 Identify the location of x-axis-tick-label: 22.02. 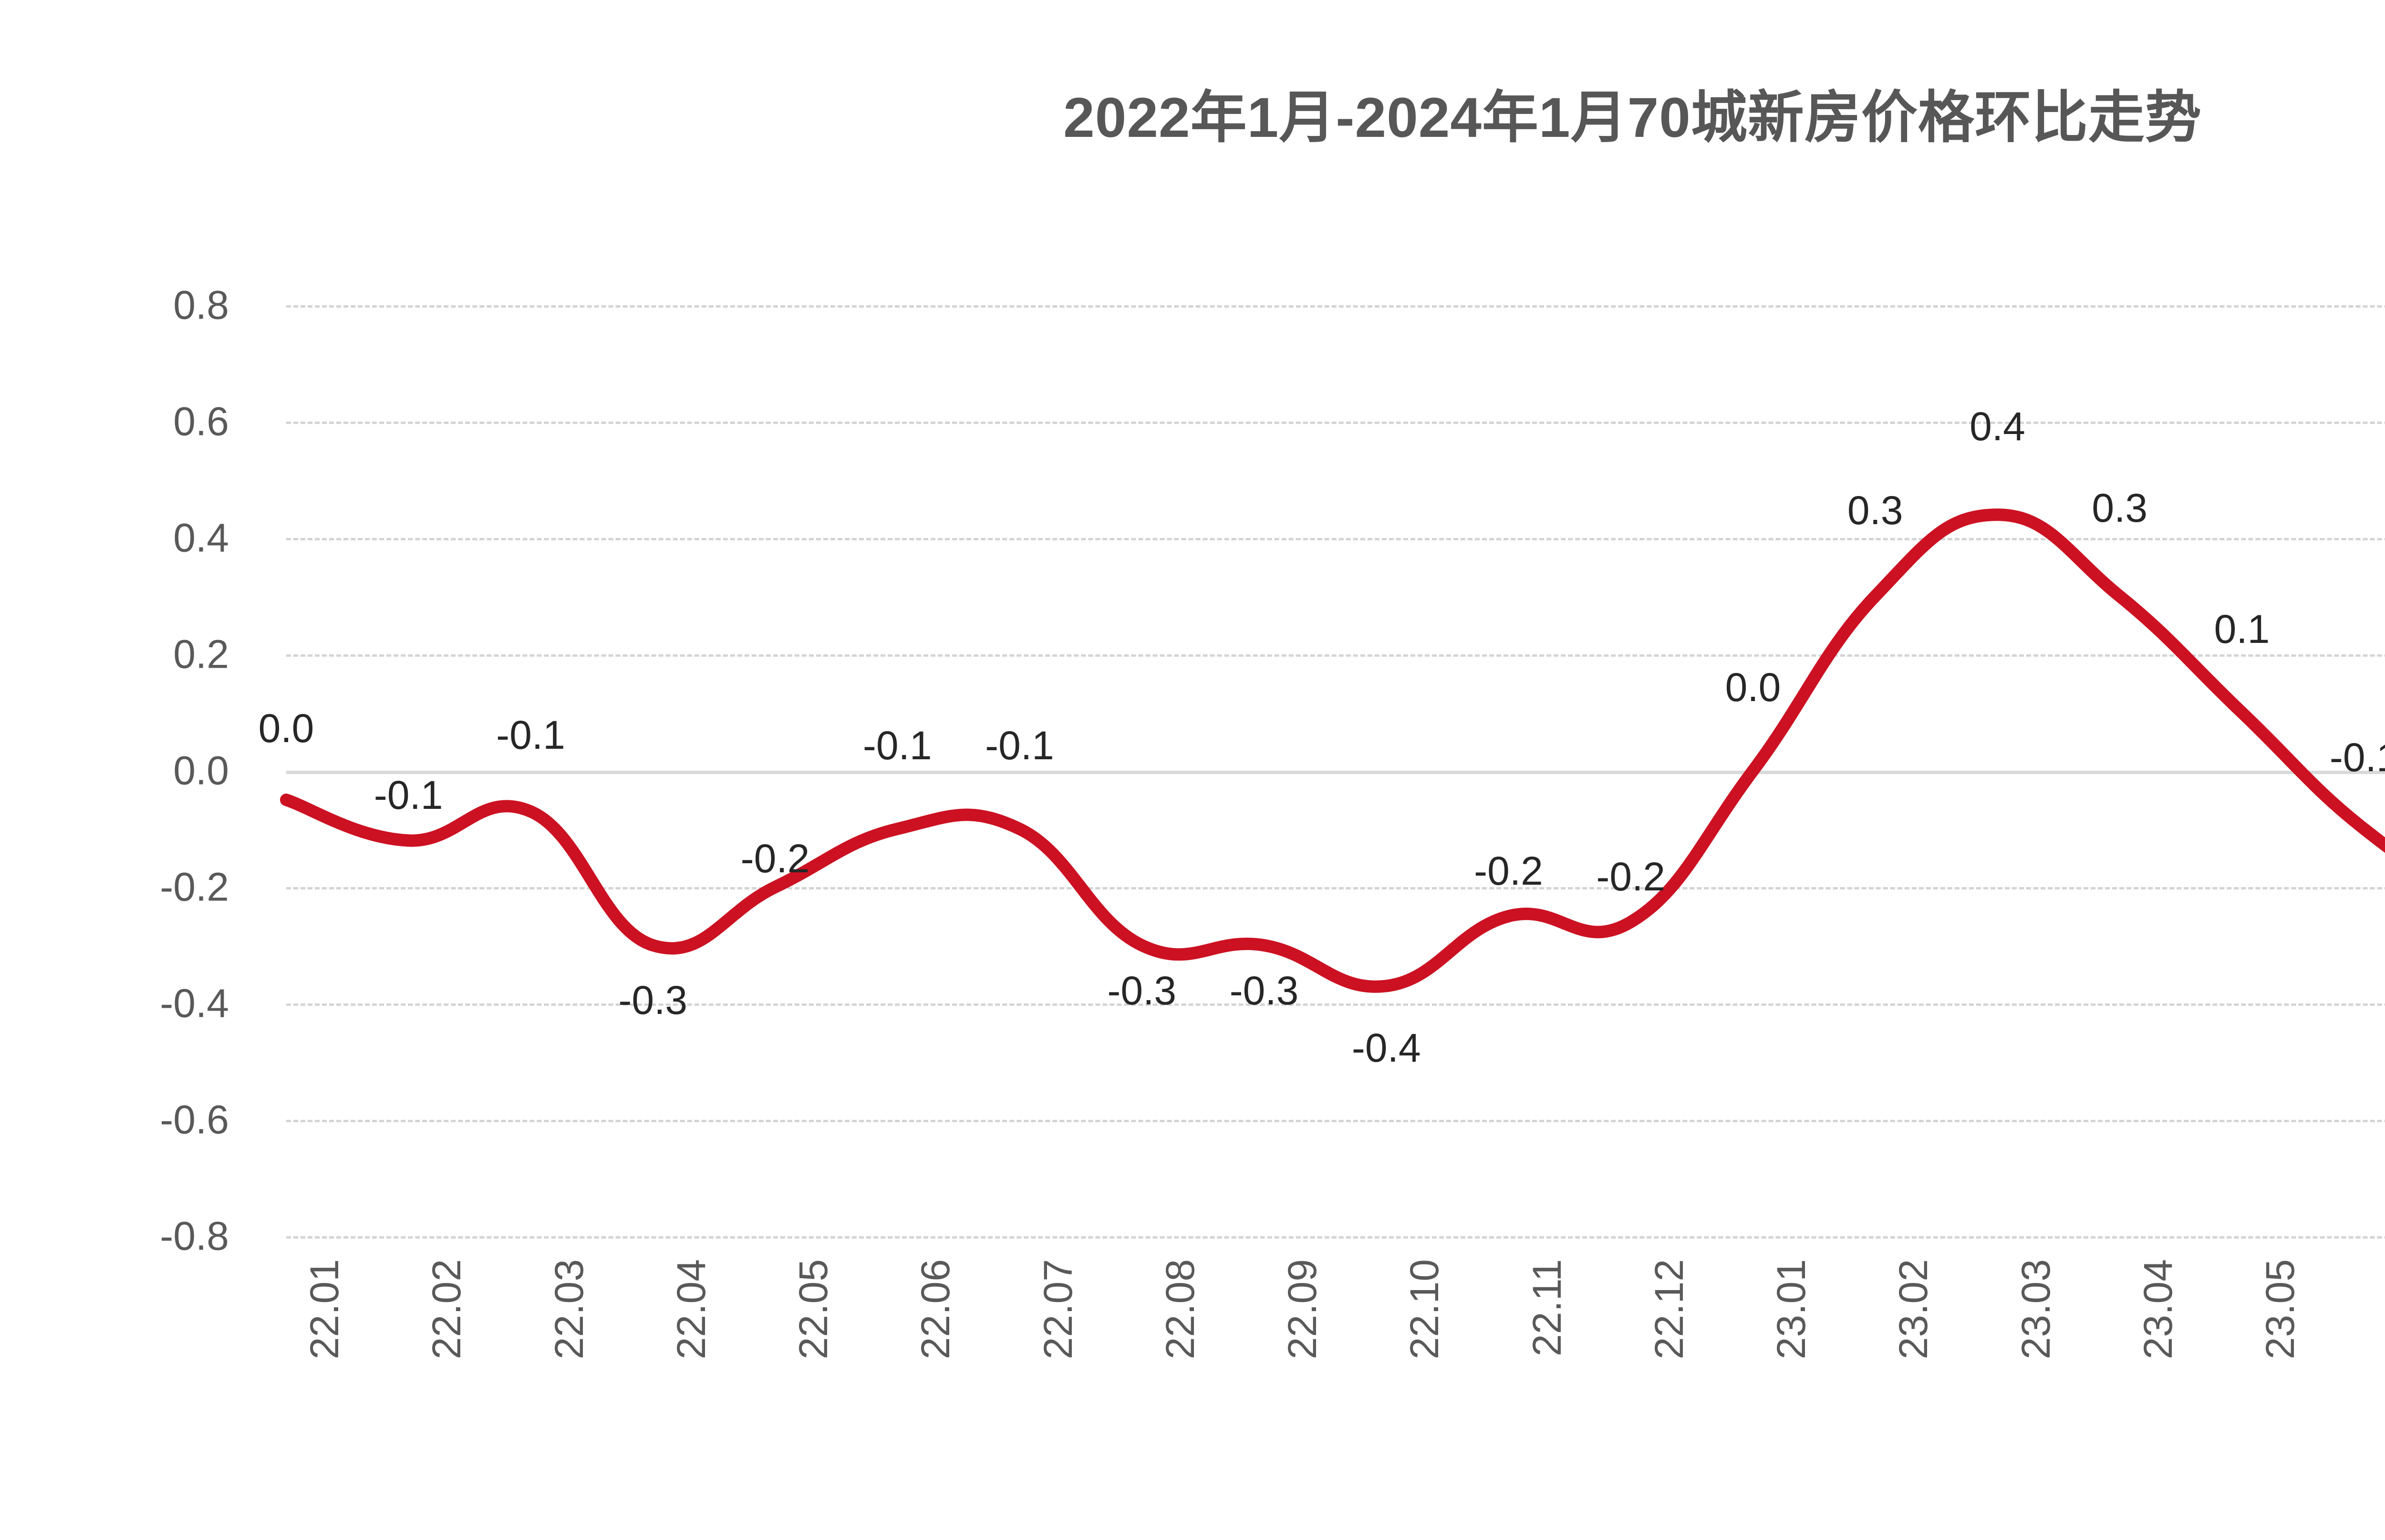
(446, 1309).